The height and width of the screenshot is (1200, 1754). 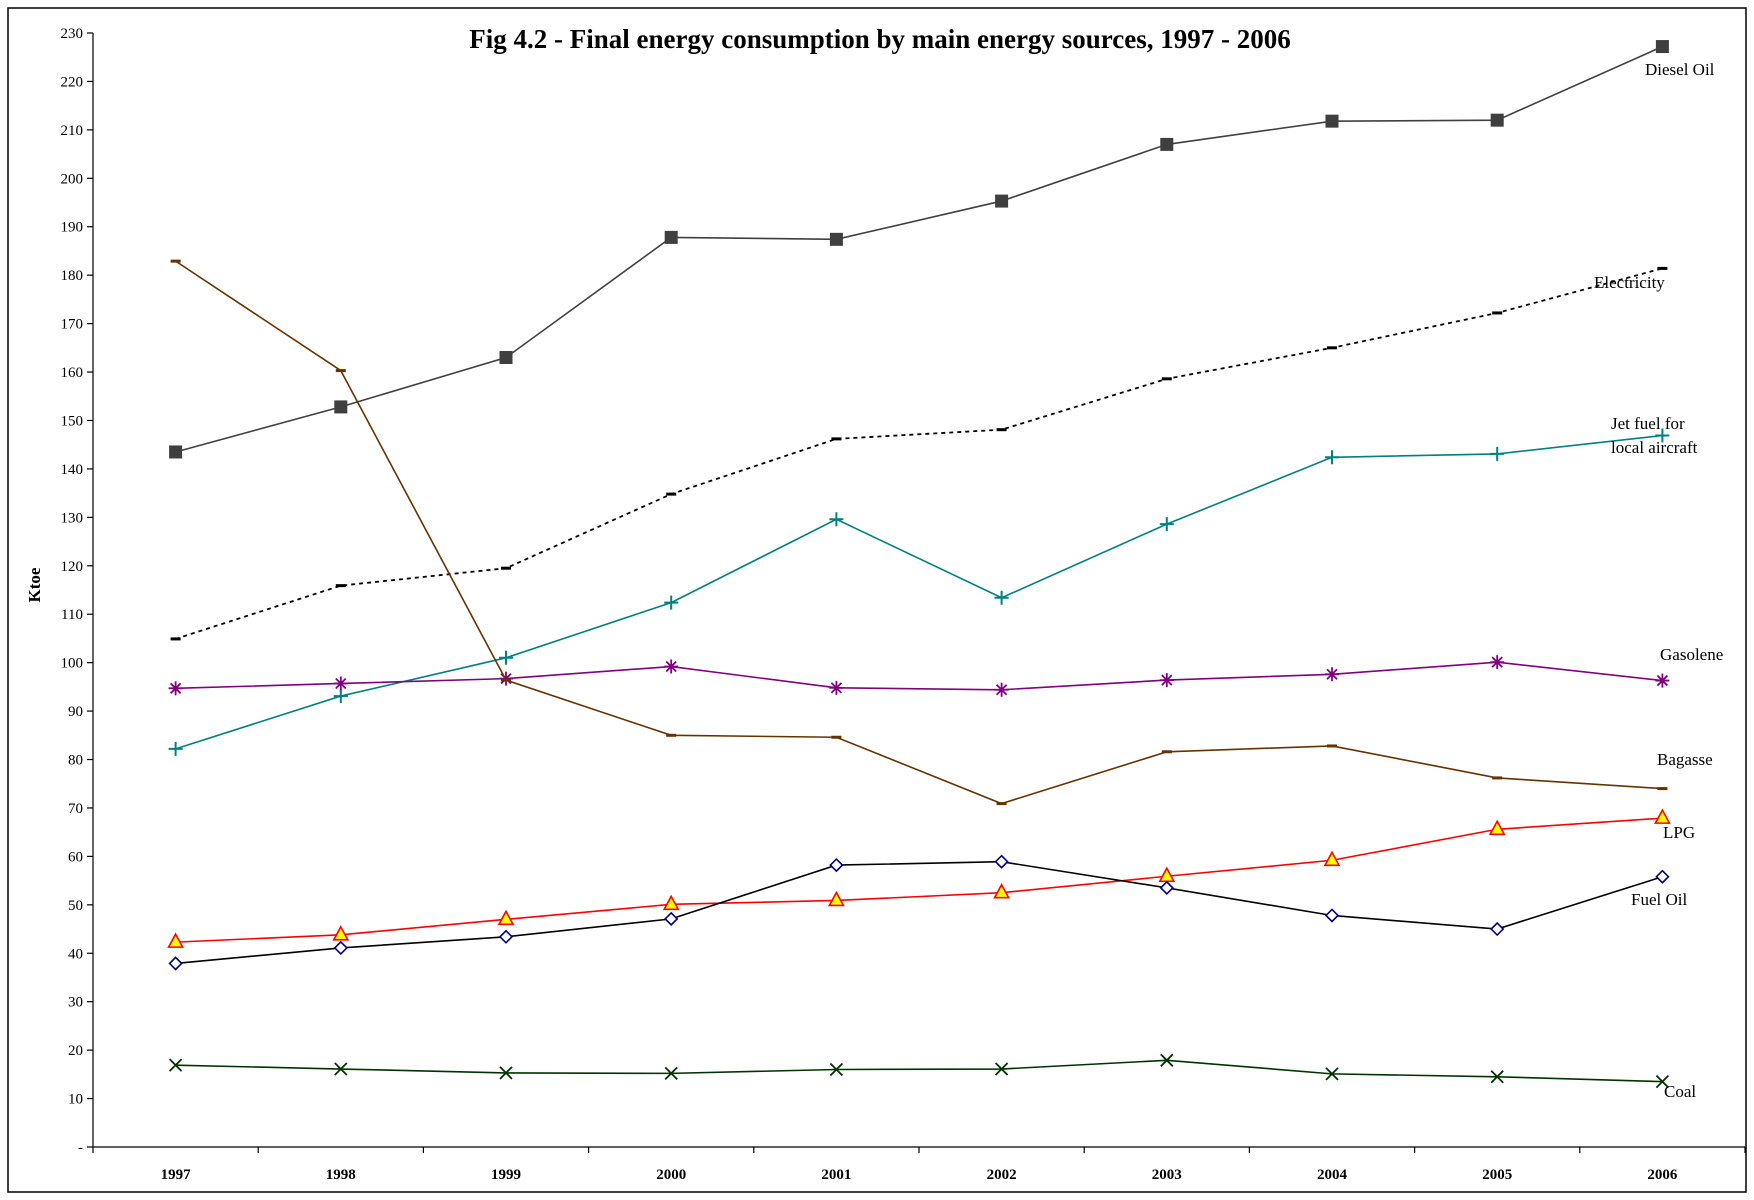 I want to click on y-tick-label: 100, so click(x=72, y=664).